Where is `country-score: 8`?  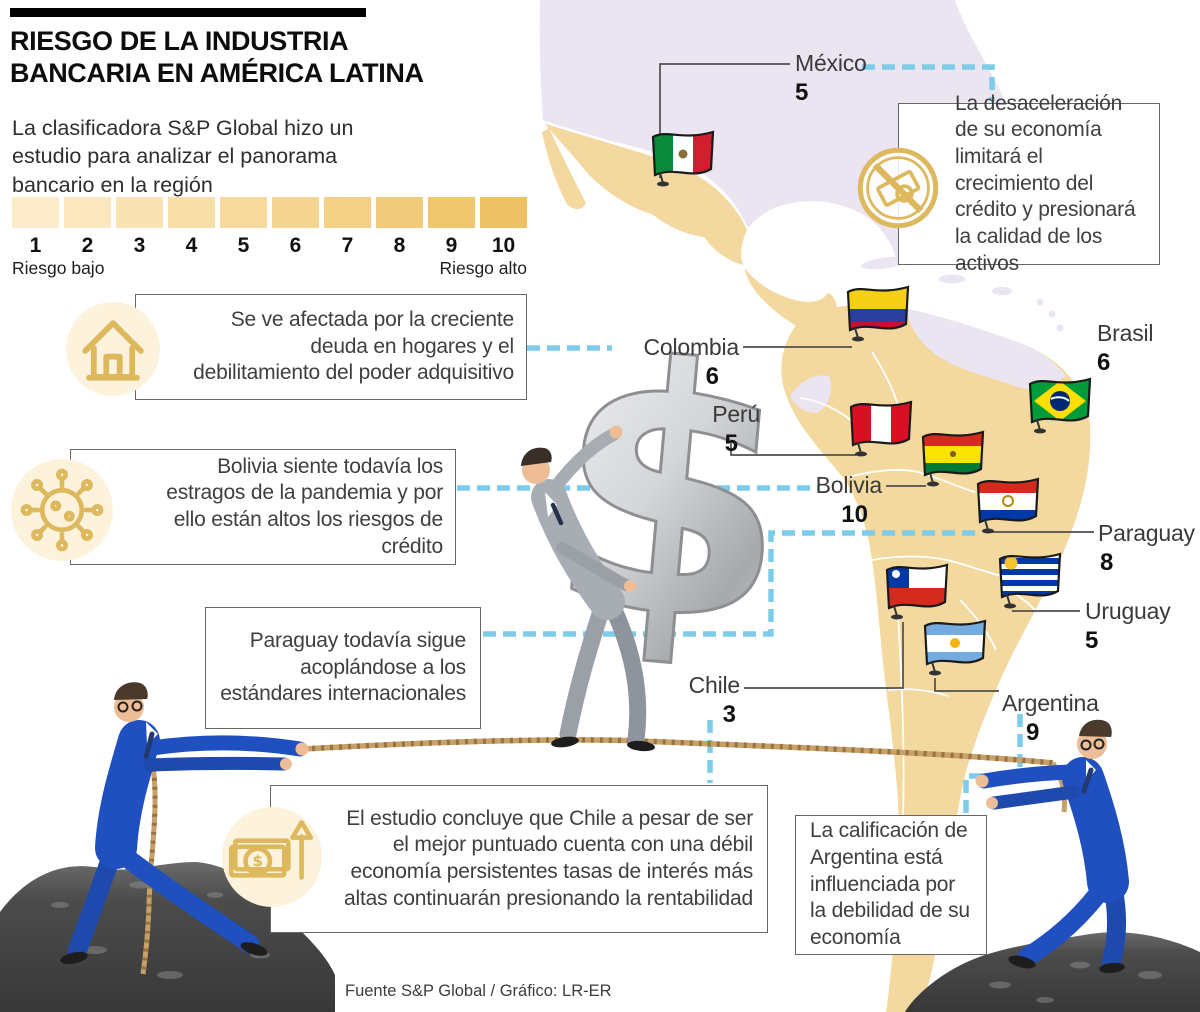 country-score: 8 is located at coordinates (1107, 562).